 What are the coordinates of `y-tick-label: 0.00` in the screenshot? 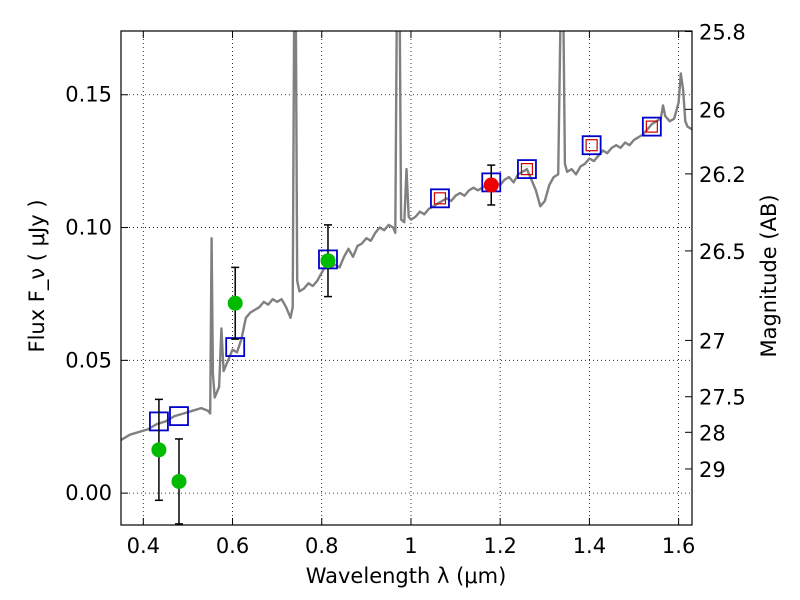 It's located at (88, 493).